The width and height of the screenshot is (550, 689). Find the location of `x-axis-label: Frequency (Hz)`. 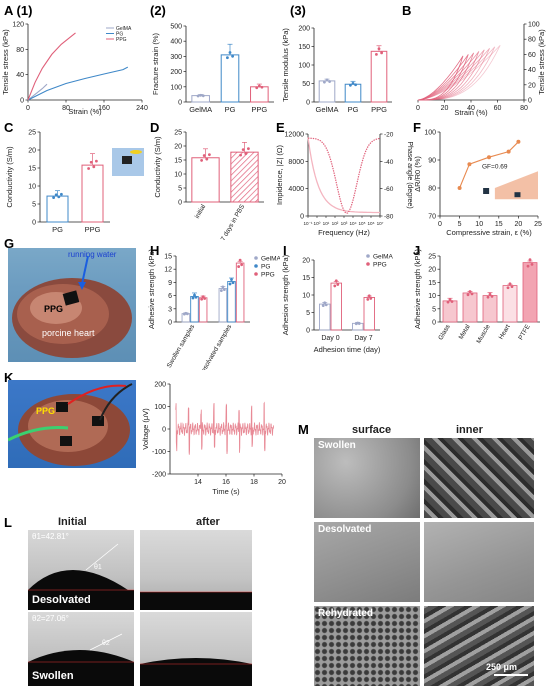

x-axis-label: Frequency (Hz) is located at coordinates (344, 232).